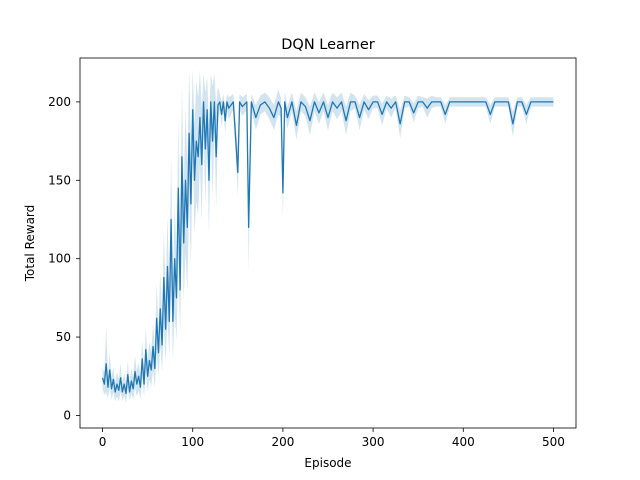  I want to click on x-tick-label: 400, so click(463, 442).